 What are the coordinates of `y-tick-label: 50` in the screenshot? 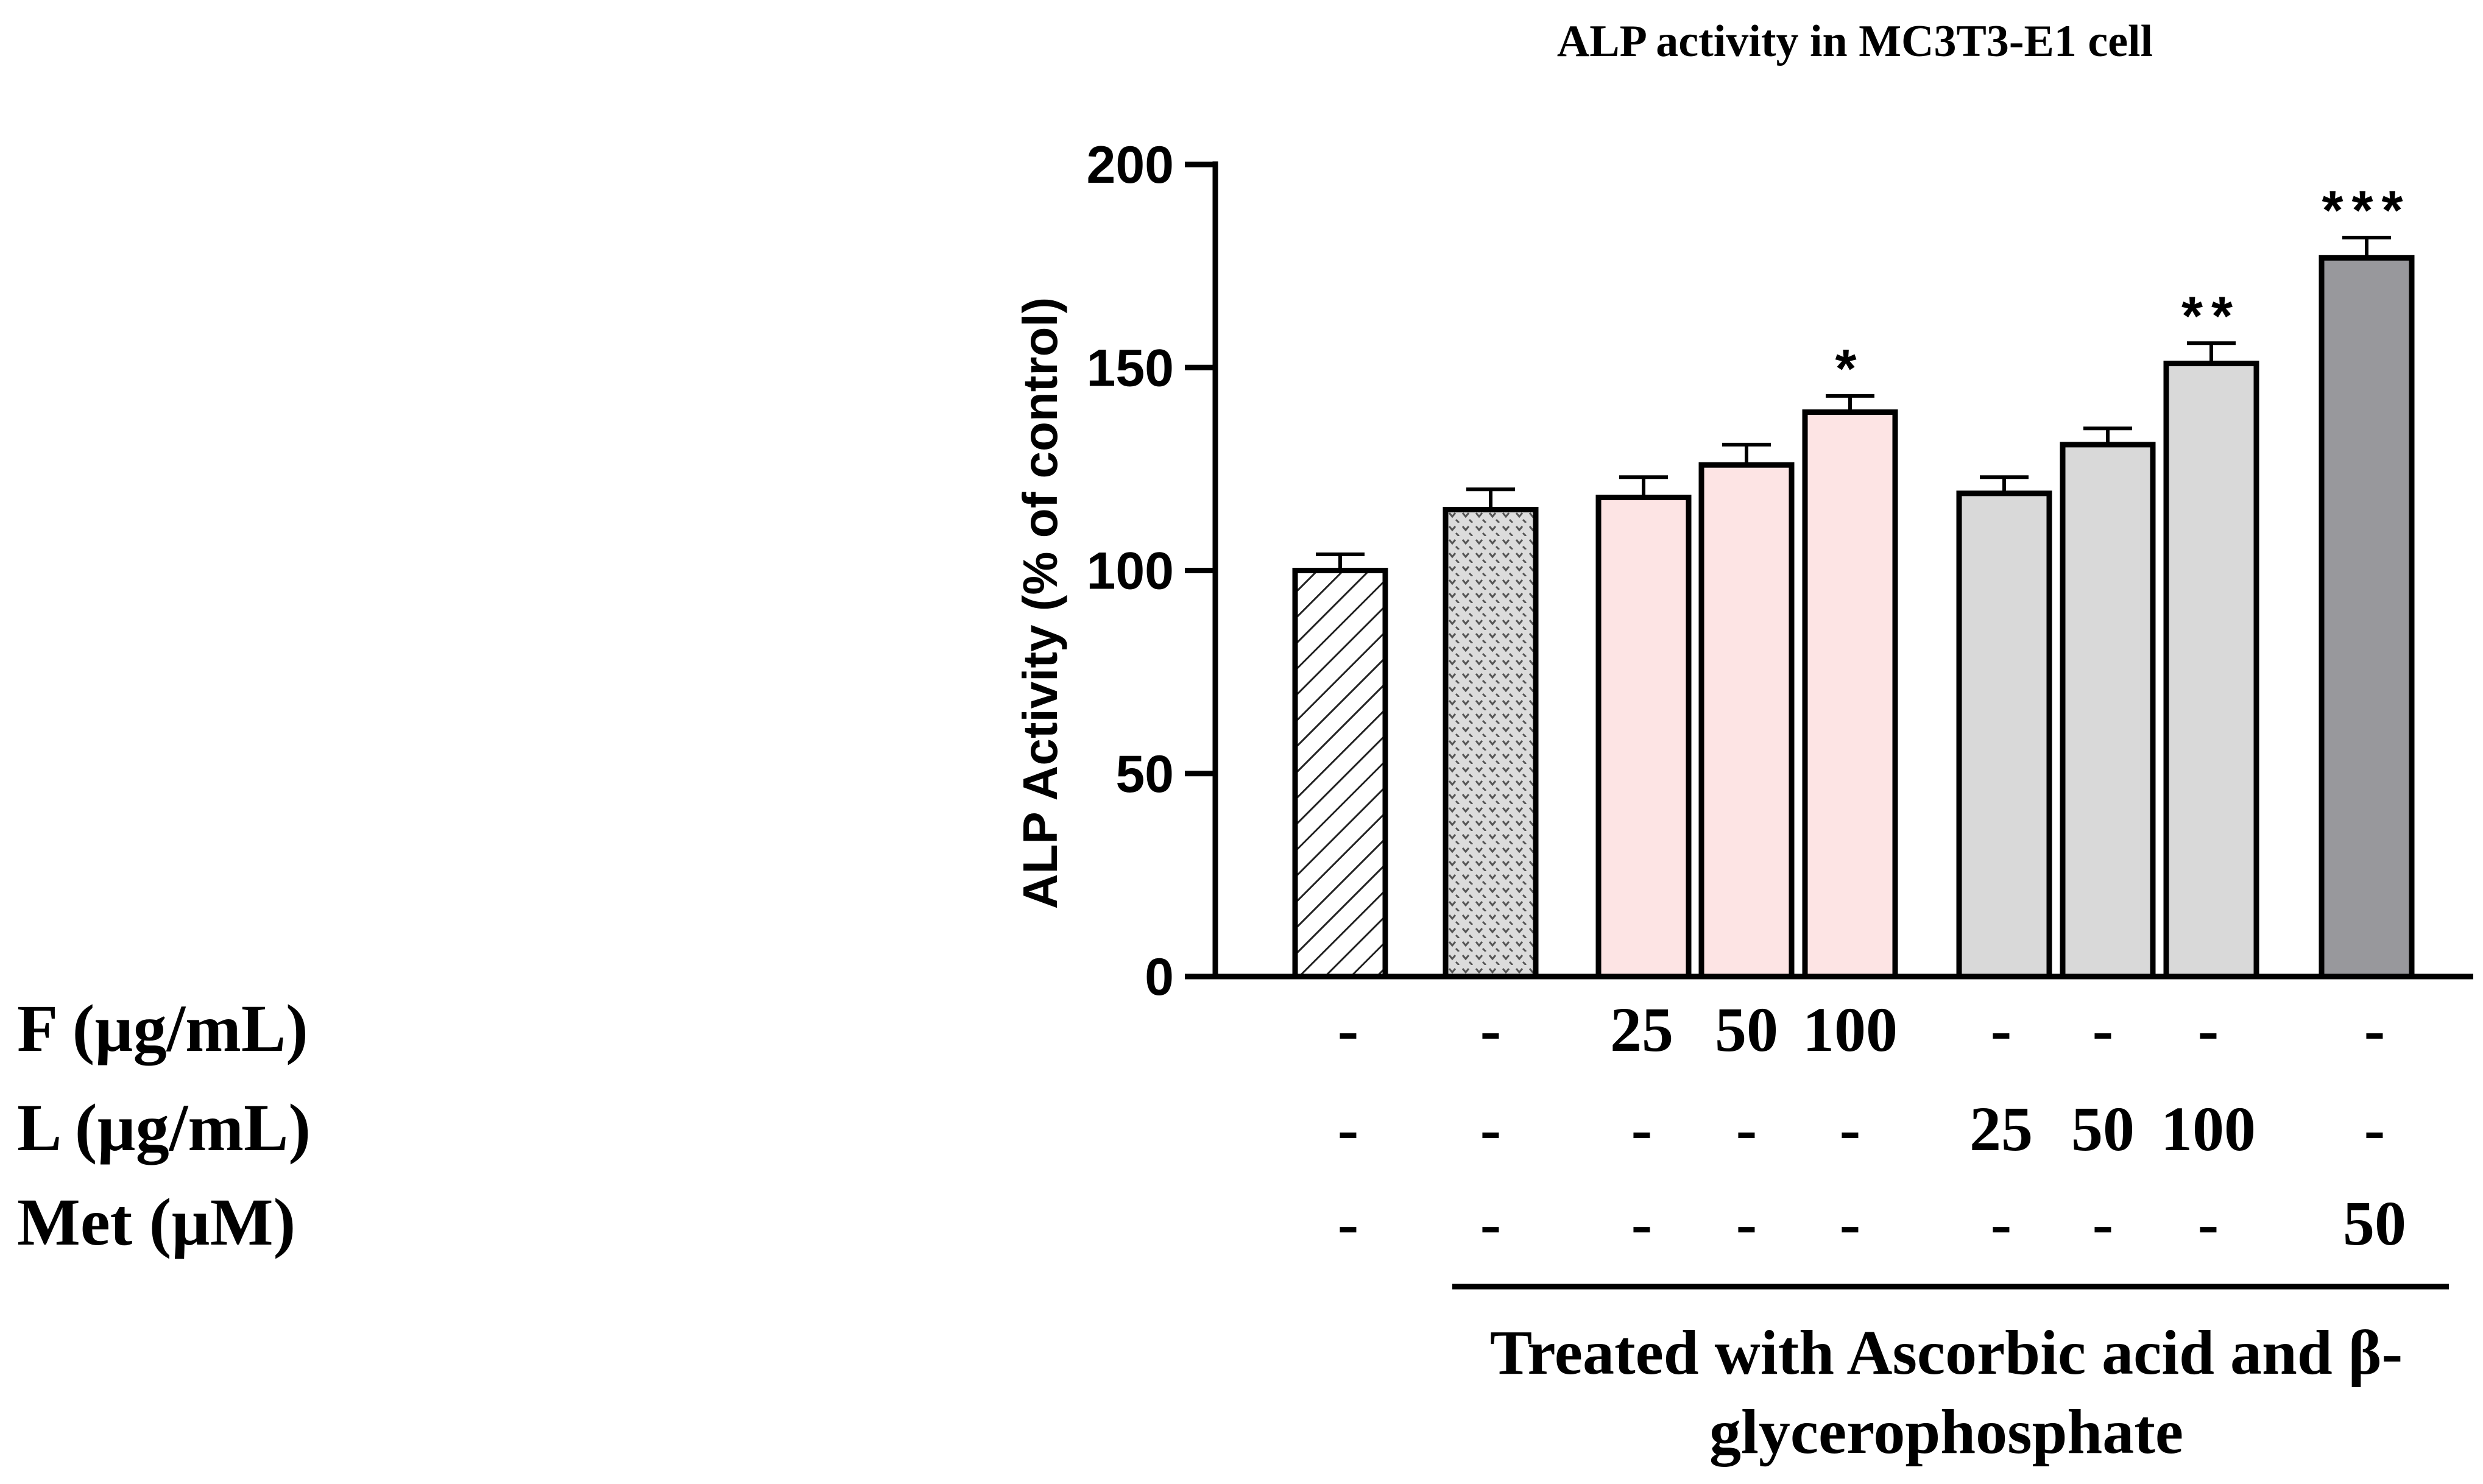 It's located at (1144, 774).